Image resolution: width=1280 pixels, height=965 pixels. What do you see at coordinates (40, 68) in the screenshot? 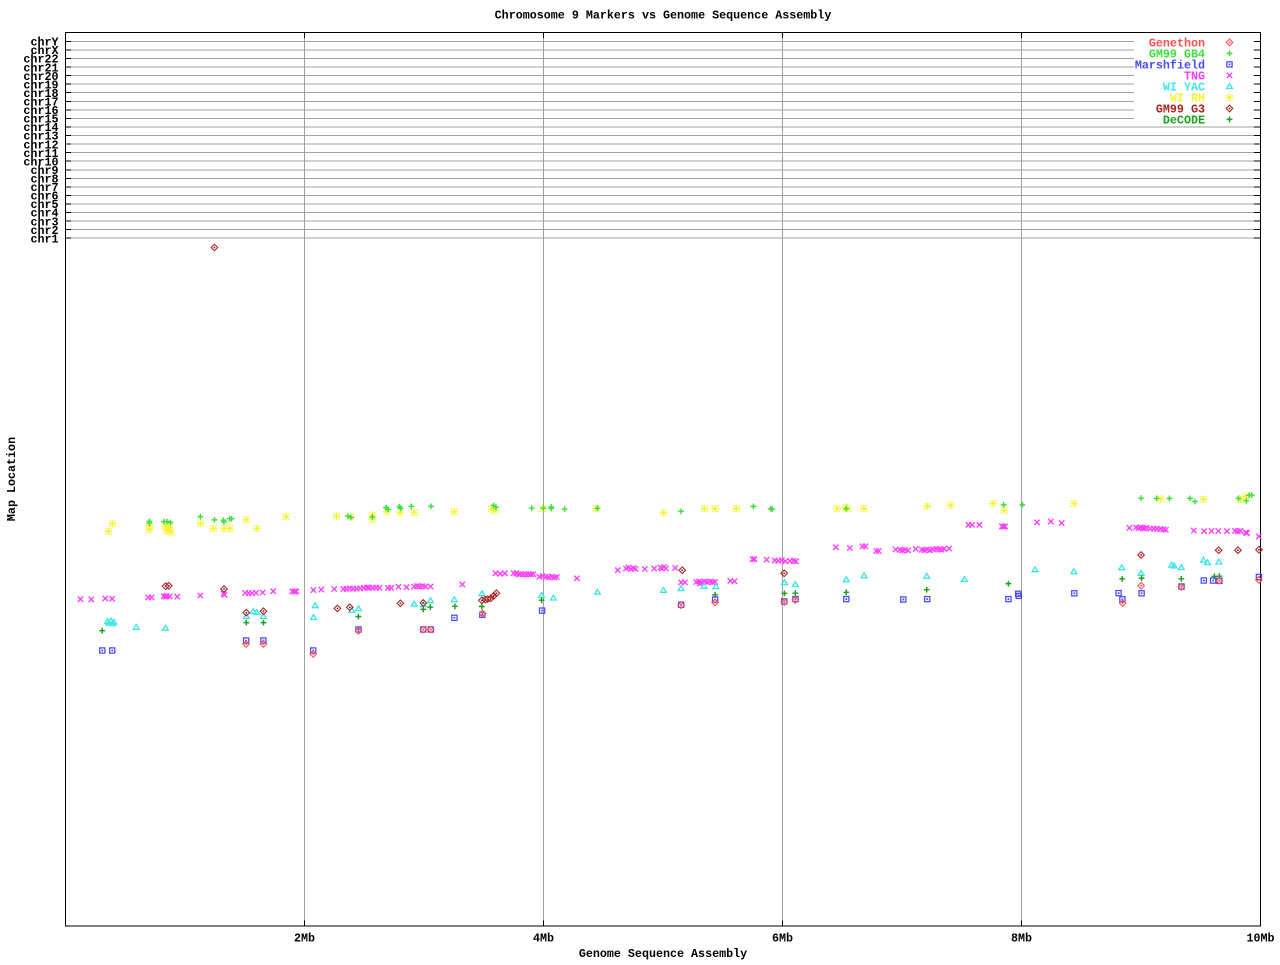
I see `svg-text: chr21` at bounding box center [40, 68].